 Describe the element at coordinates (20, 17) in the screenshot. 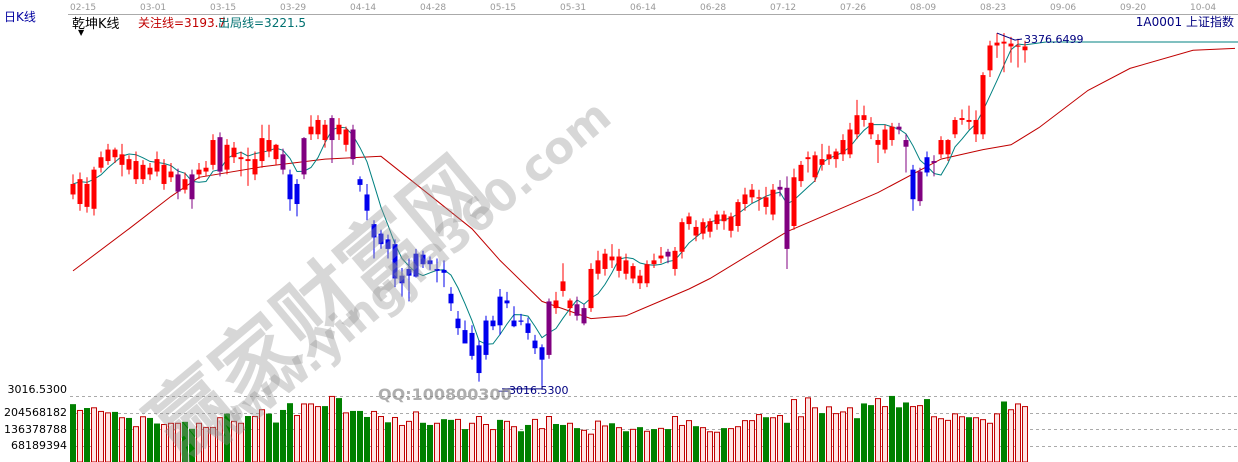

I see `period-label: 日K线` at that location.